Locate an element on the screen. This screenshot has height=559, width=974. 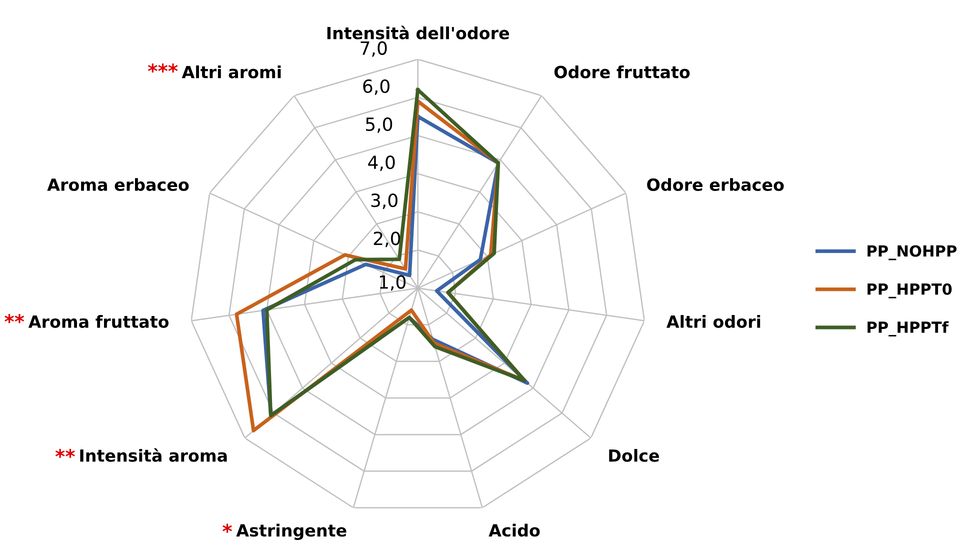
y-tick-label: 6,0 is located at coordinates (376, 87).